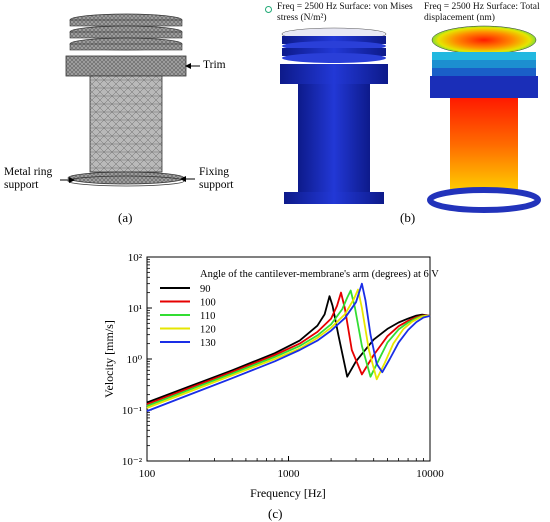 Image resolution: width=550 pixels, height=522 pixels. What do you see at coordinates (208, 303) in the screenshot?
I see `legend-entry-100: 100` at bounding box center [208, 303].